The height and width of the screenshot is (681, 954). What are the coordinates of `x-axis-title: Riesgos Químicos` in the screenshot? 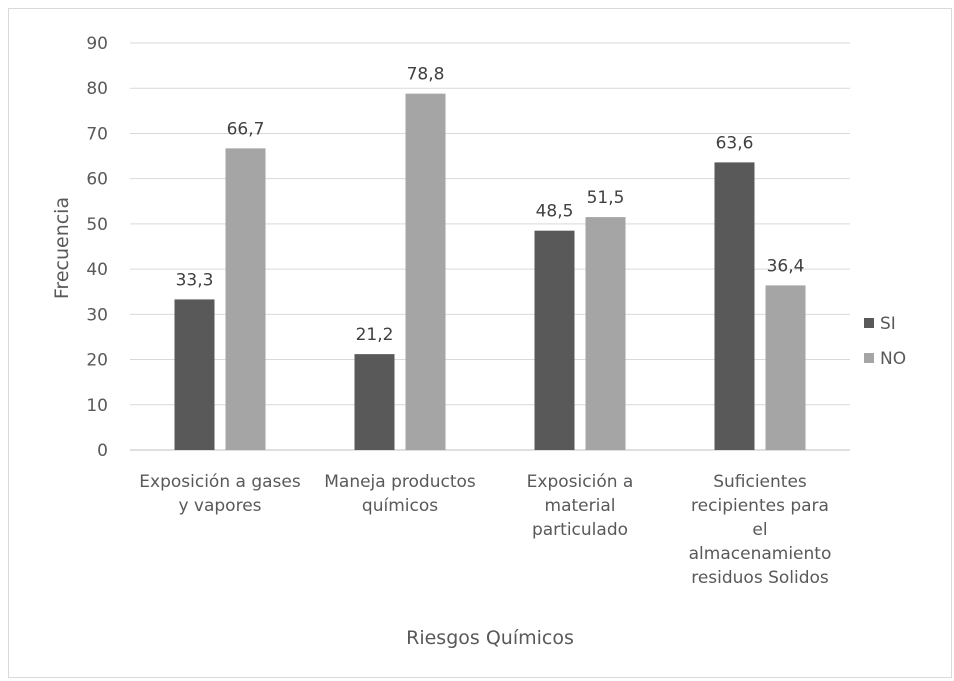 It's located at (490, 638).